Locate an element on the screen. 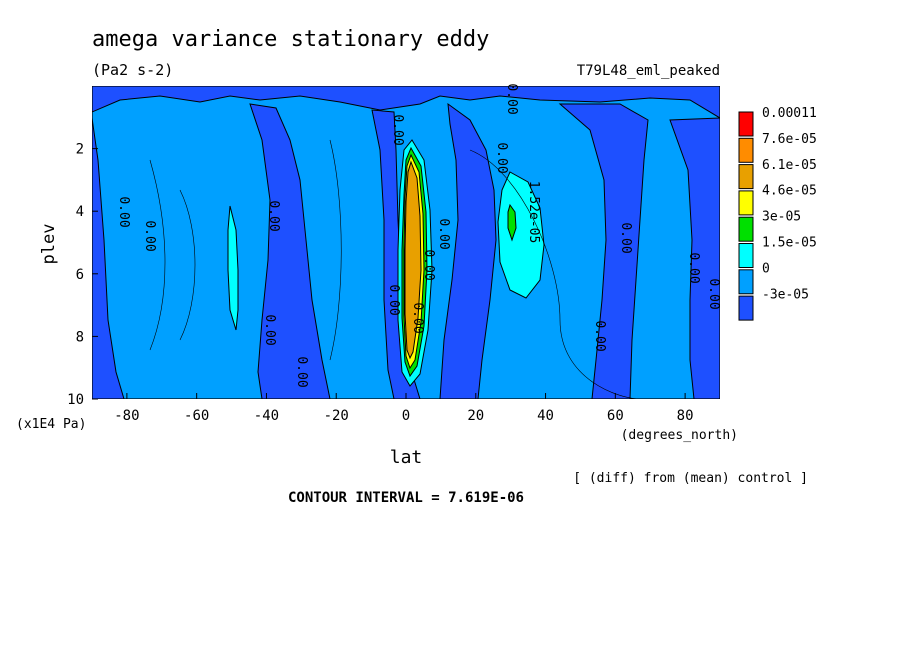  x-tick-label: -20 is located at coordinates (336, 416).